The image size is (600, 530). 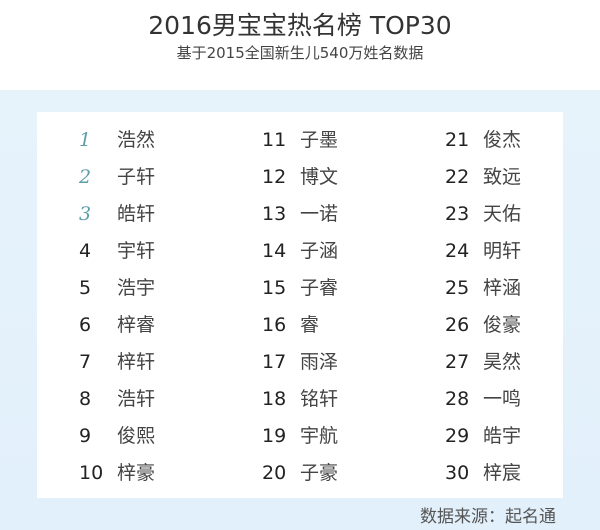 I want to click on rank-number: 5, so click(x=85, y=288).